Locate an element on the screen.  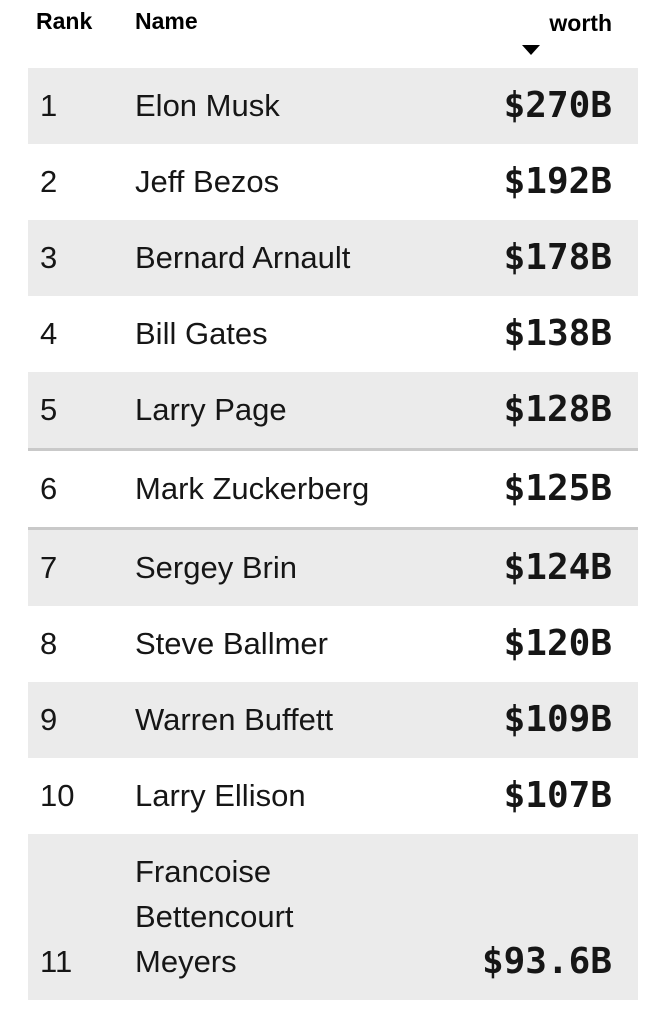
table-row: 3 Bernard Arnault $178B is located at coordinates (333, 258).